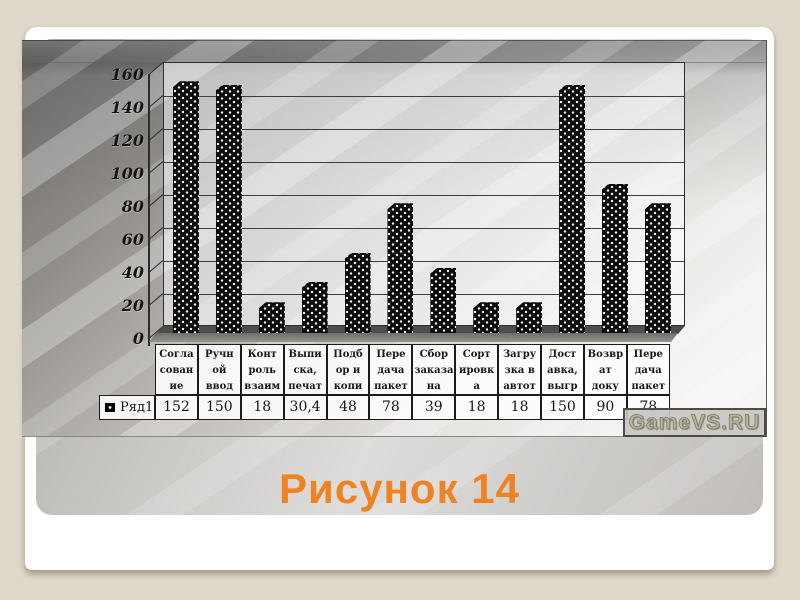  I want to click on chart-floor-top, so click(417, 330).